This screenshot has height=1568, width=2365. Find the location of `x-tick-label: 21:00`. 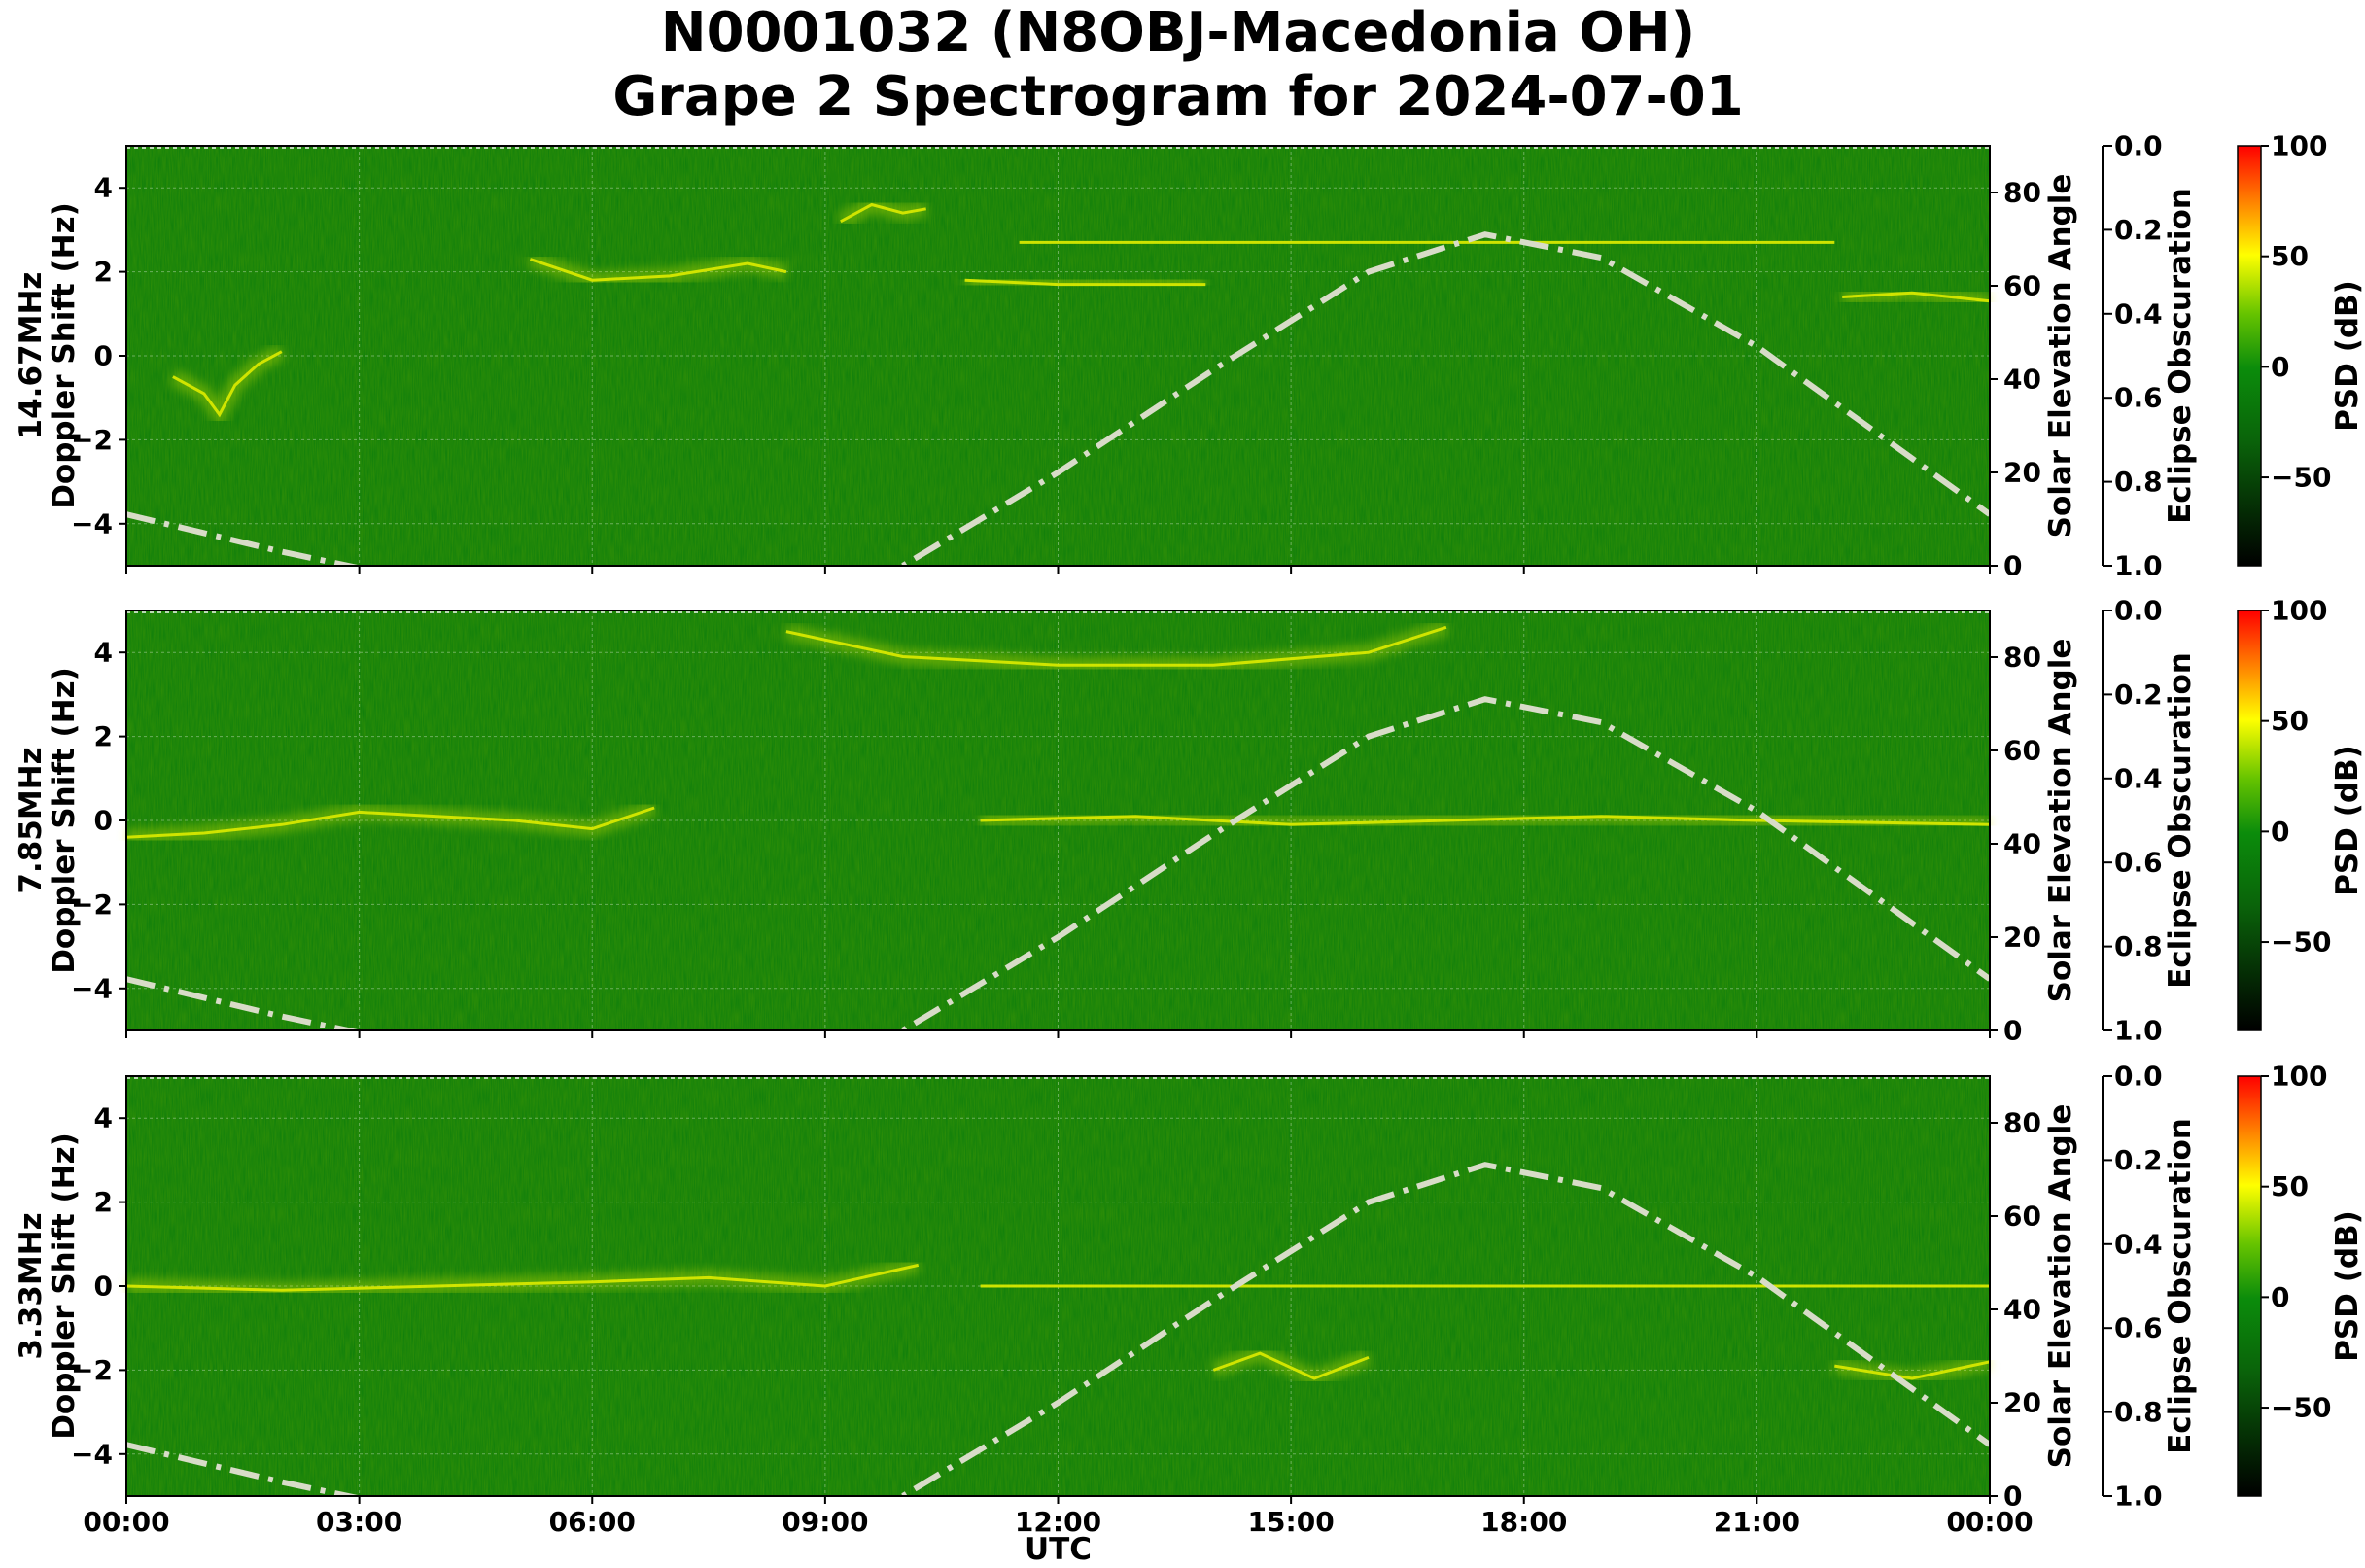

x-tick-label: 21:00 is located at coordinates (1757, 1522).